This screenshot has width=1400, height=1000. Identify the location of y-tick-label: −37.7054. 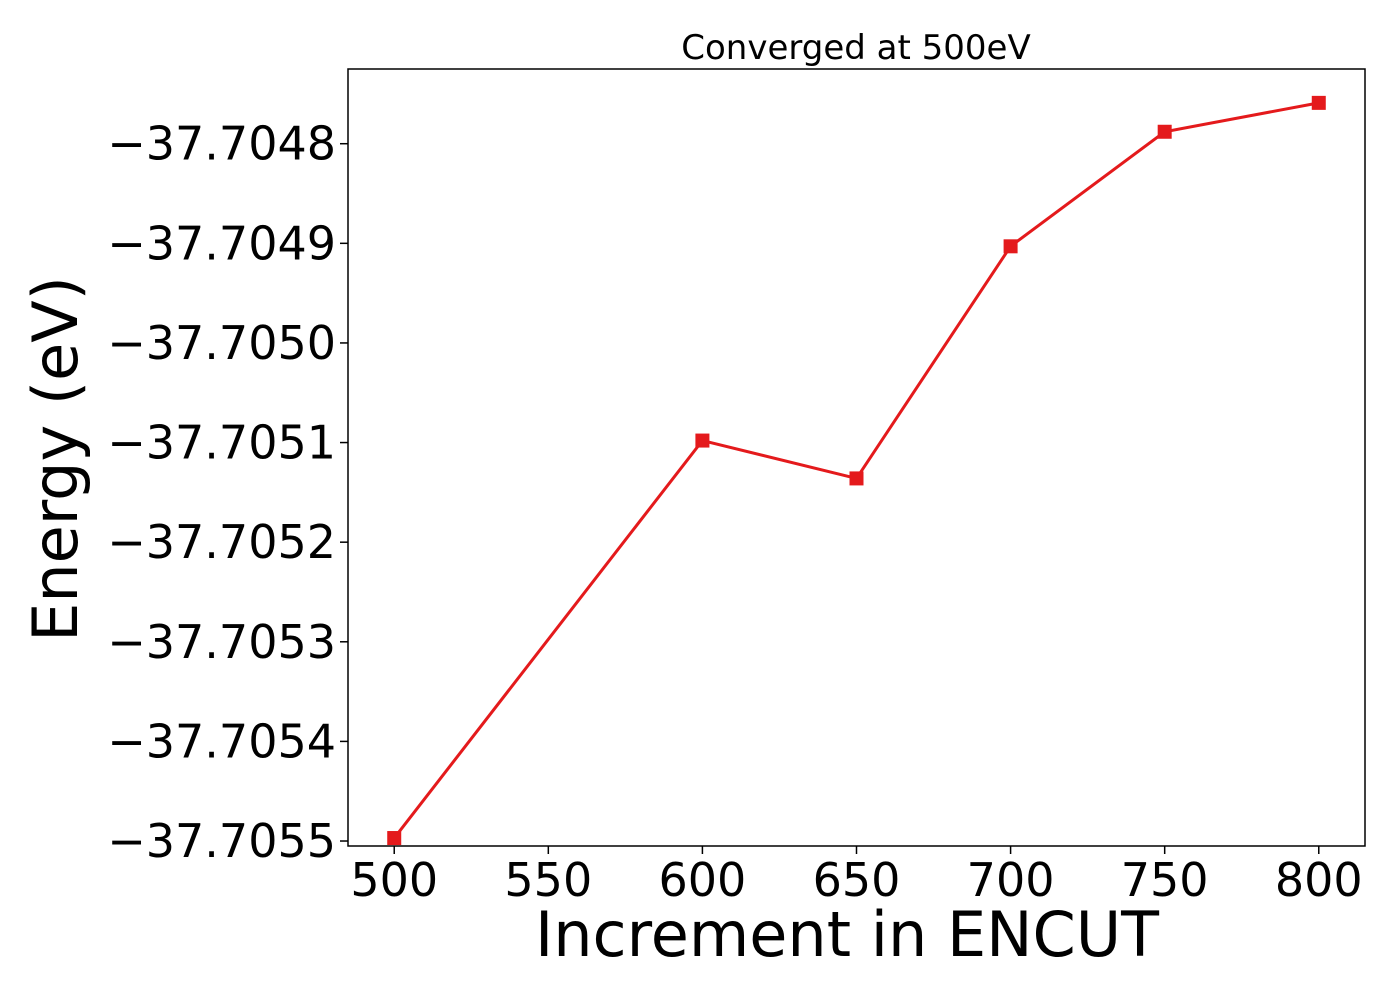
(221, 741).